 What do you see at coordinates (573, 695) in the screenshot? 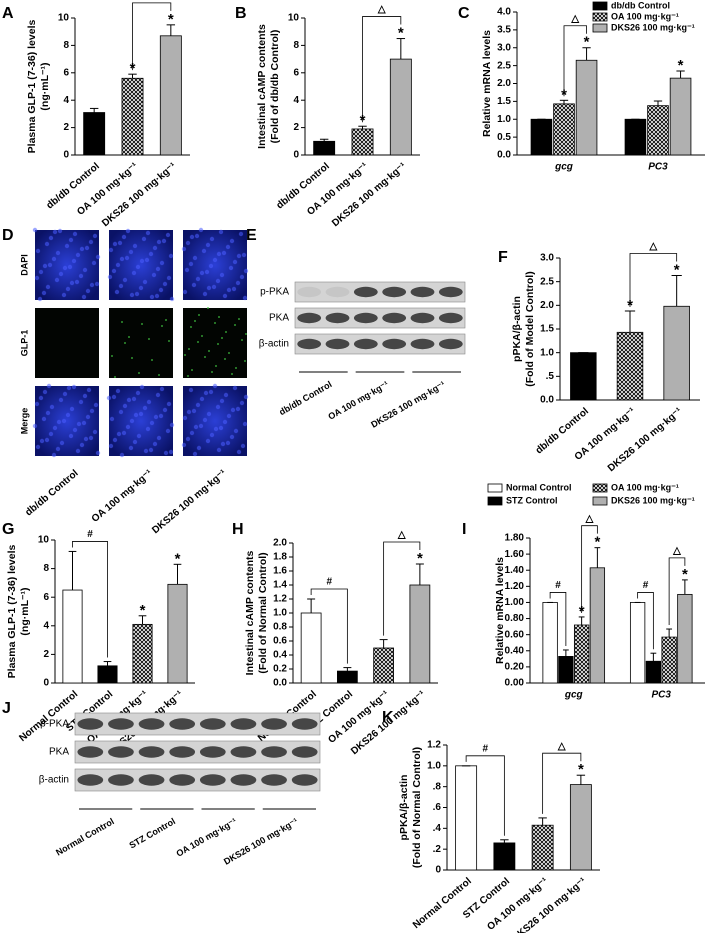
I see `x-tick-label: gcg` at bounding box center [573, 695].